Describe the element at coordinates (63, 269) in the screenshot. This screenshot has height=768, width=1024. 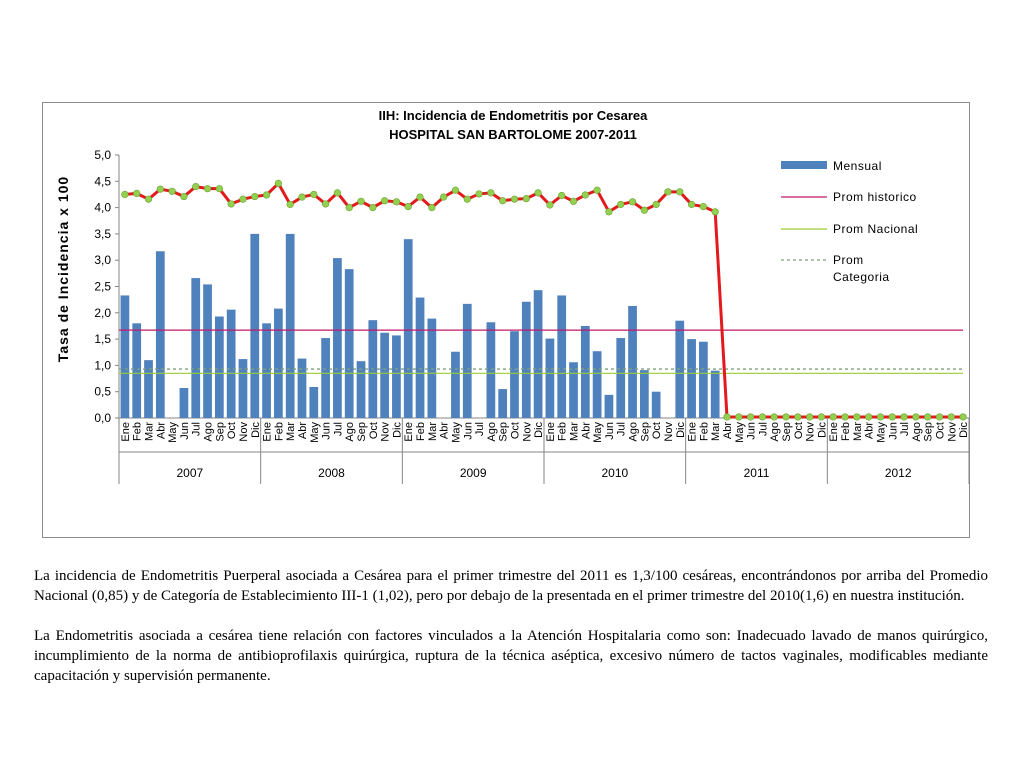
I see `y-axis-label: Tasa de Incidencia x 100` at that location.